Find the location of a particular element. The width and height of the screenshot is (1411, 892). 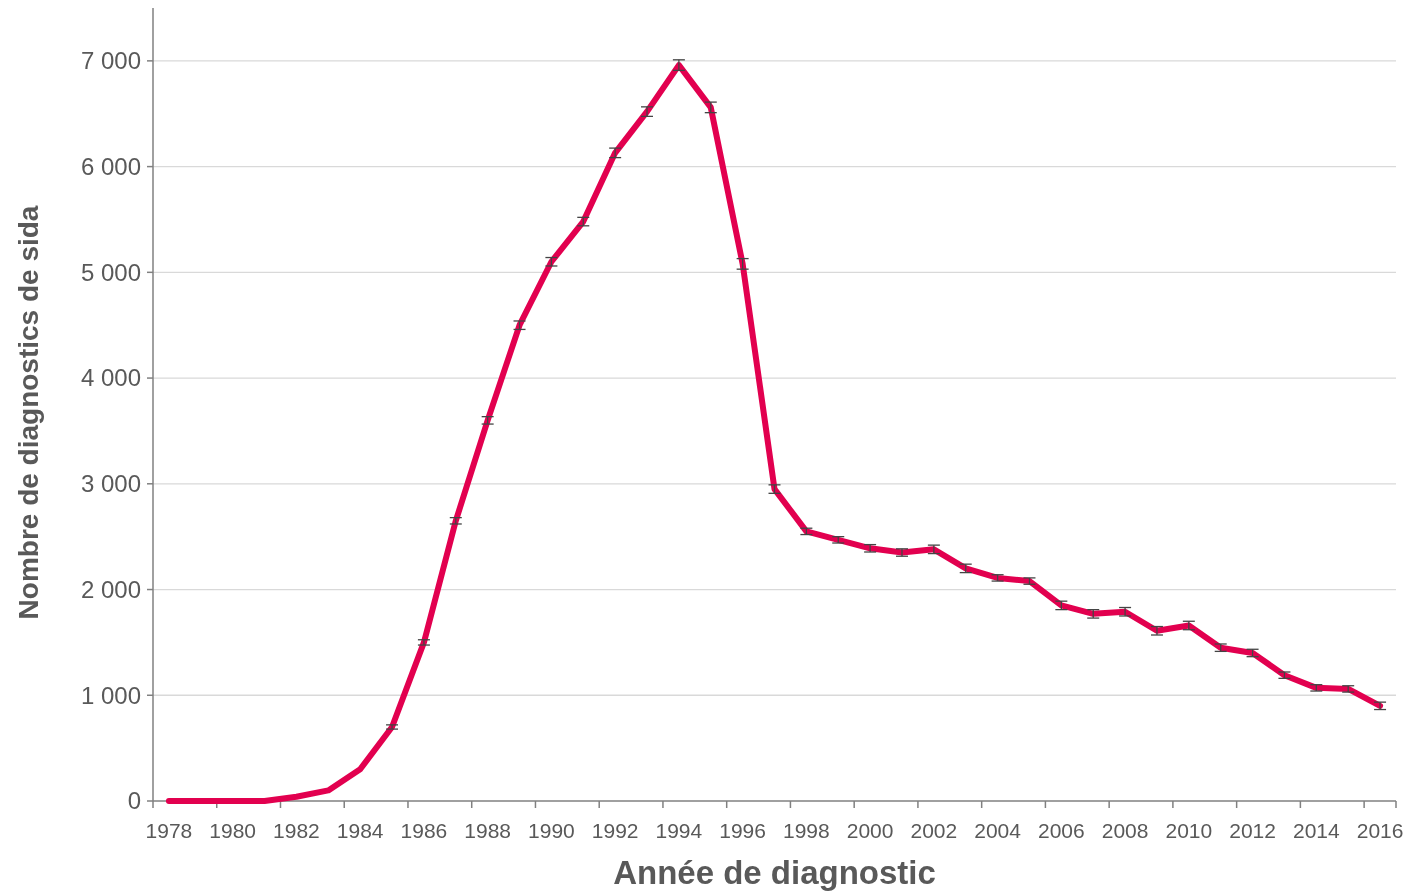

x-tick-label: 1978 is located at coordinates (169, 830).